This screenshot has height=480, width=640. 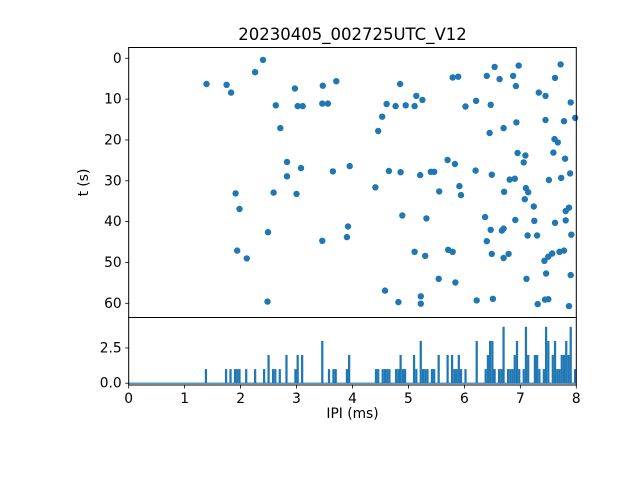 What do you see at coordinates (408, 399) in the screenshot?
I see `x-tick-label: 5` at bounding box center [408, 399].